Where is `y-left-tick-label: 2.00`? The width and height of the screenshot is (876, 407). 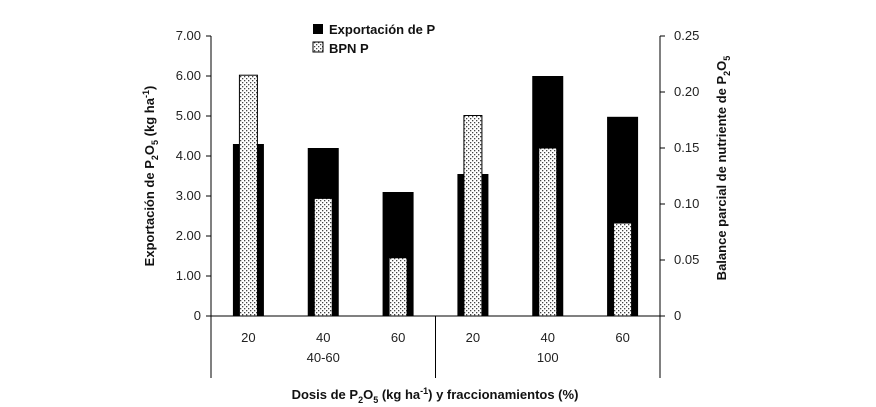 y-left-tick-label: 2.00 is located at coordinates (188, 235).